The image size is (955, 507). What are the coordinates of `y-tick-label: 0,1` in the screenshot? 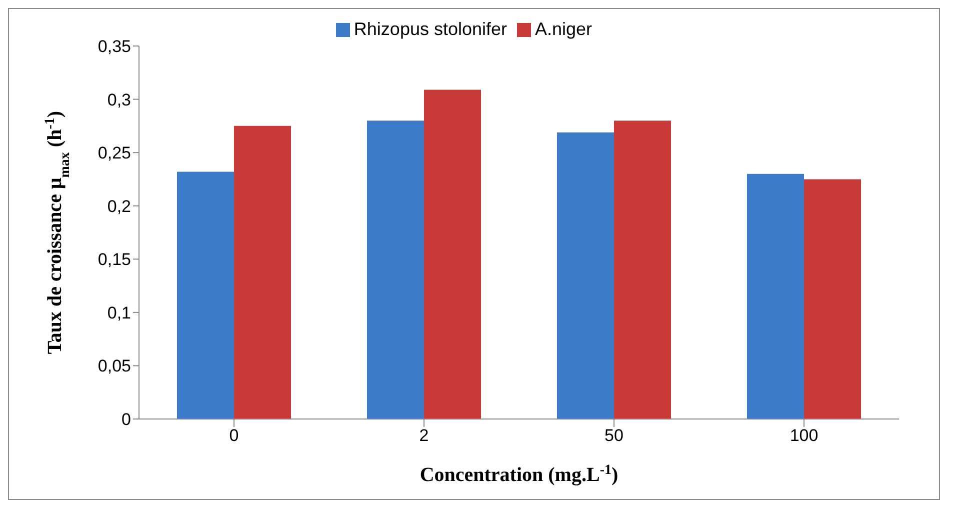 It's located at (119, 312).